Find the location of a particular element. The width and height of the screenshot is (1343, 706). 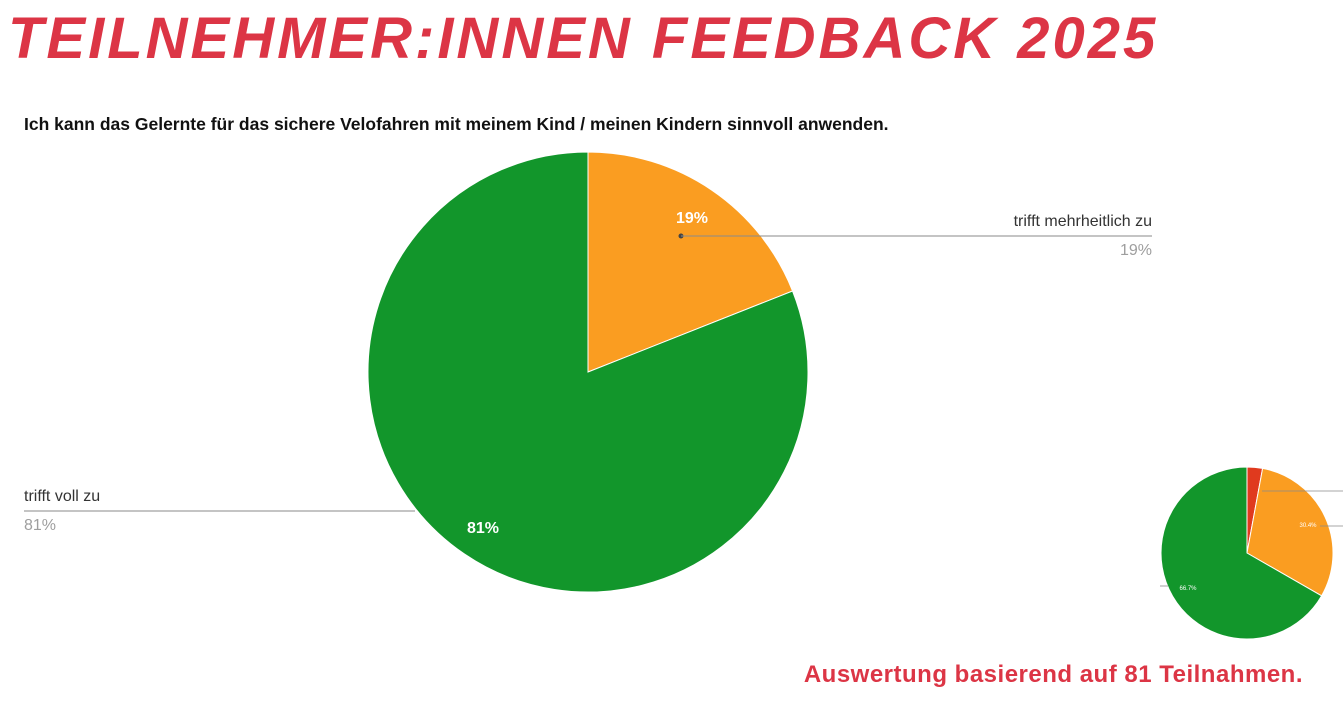

slice-pct-mehrheitlich: 19% is located at coordinates (692, 218).